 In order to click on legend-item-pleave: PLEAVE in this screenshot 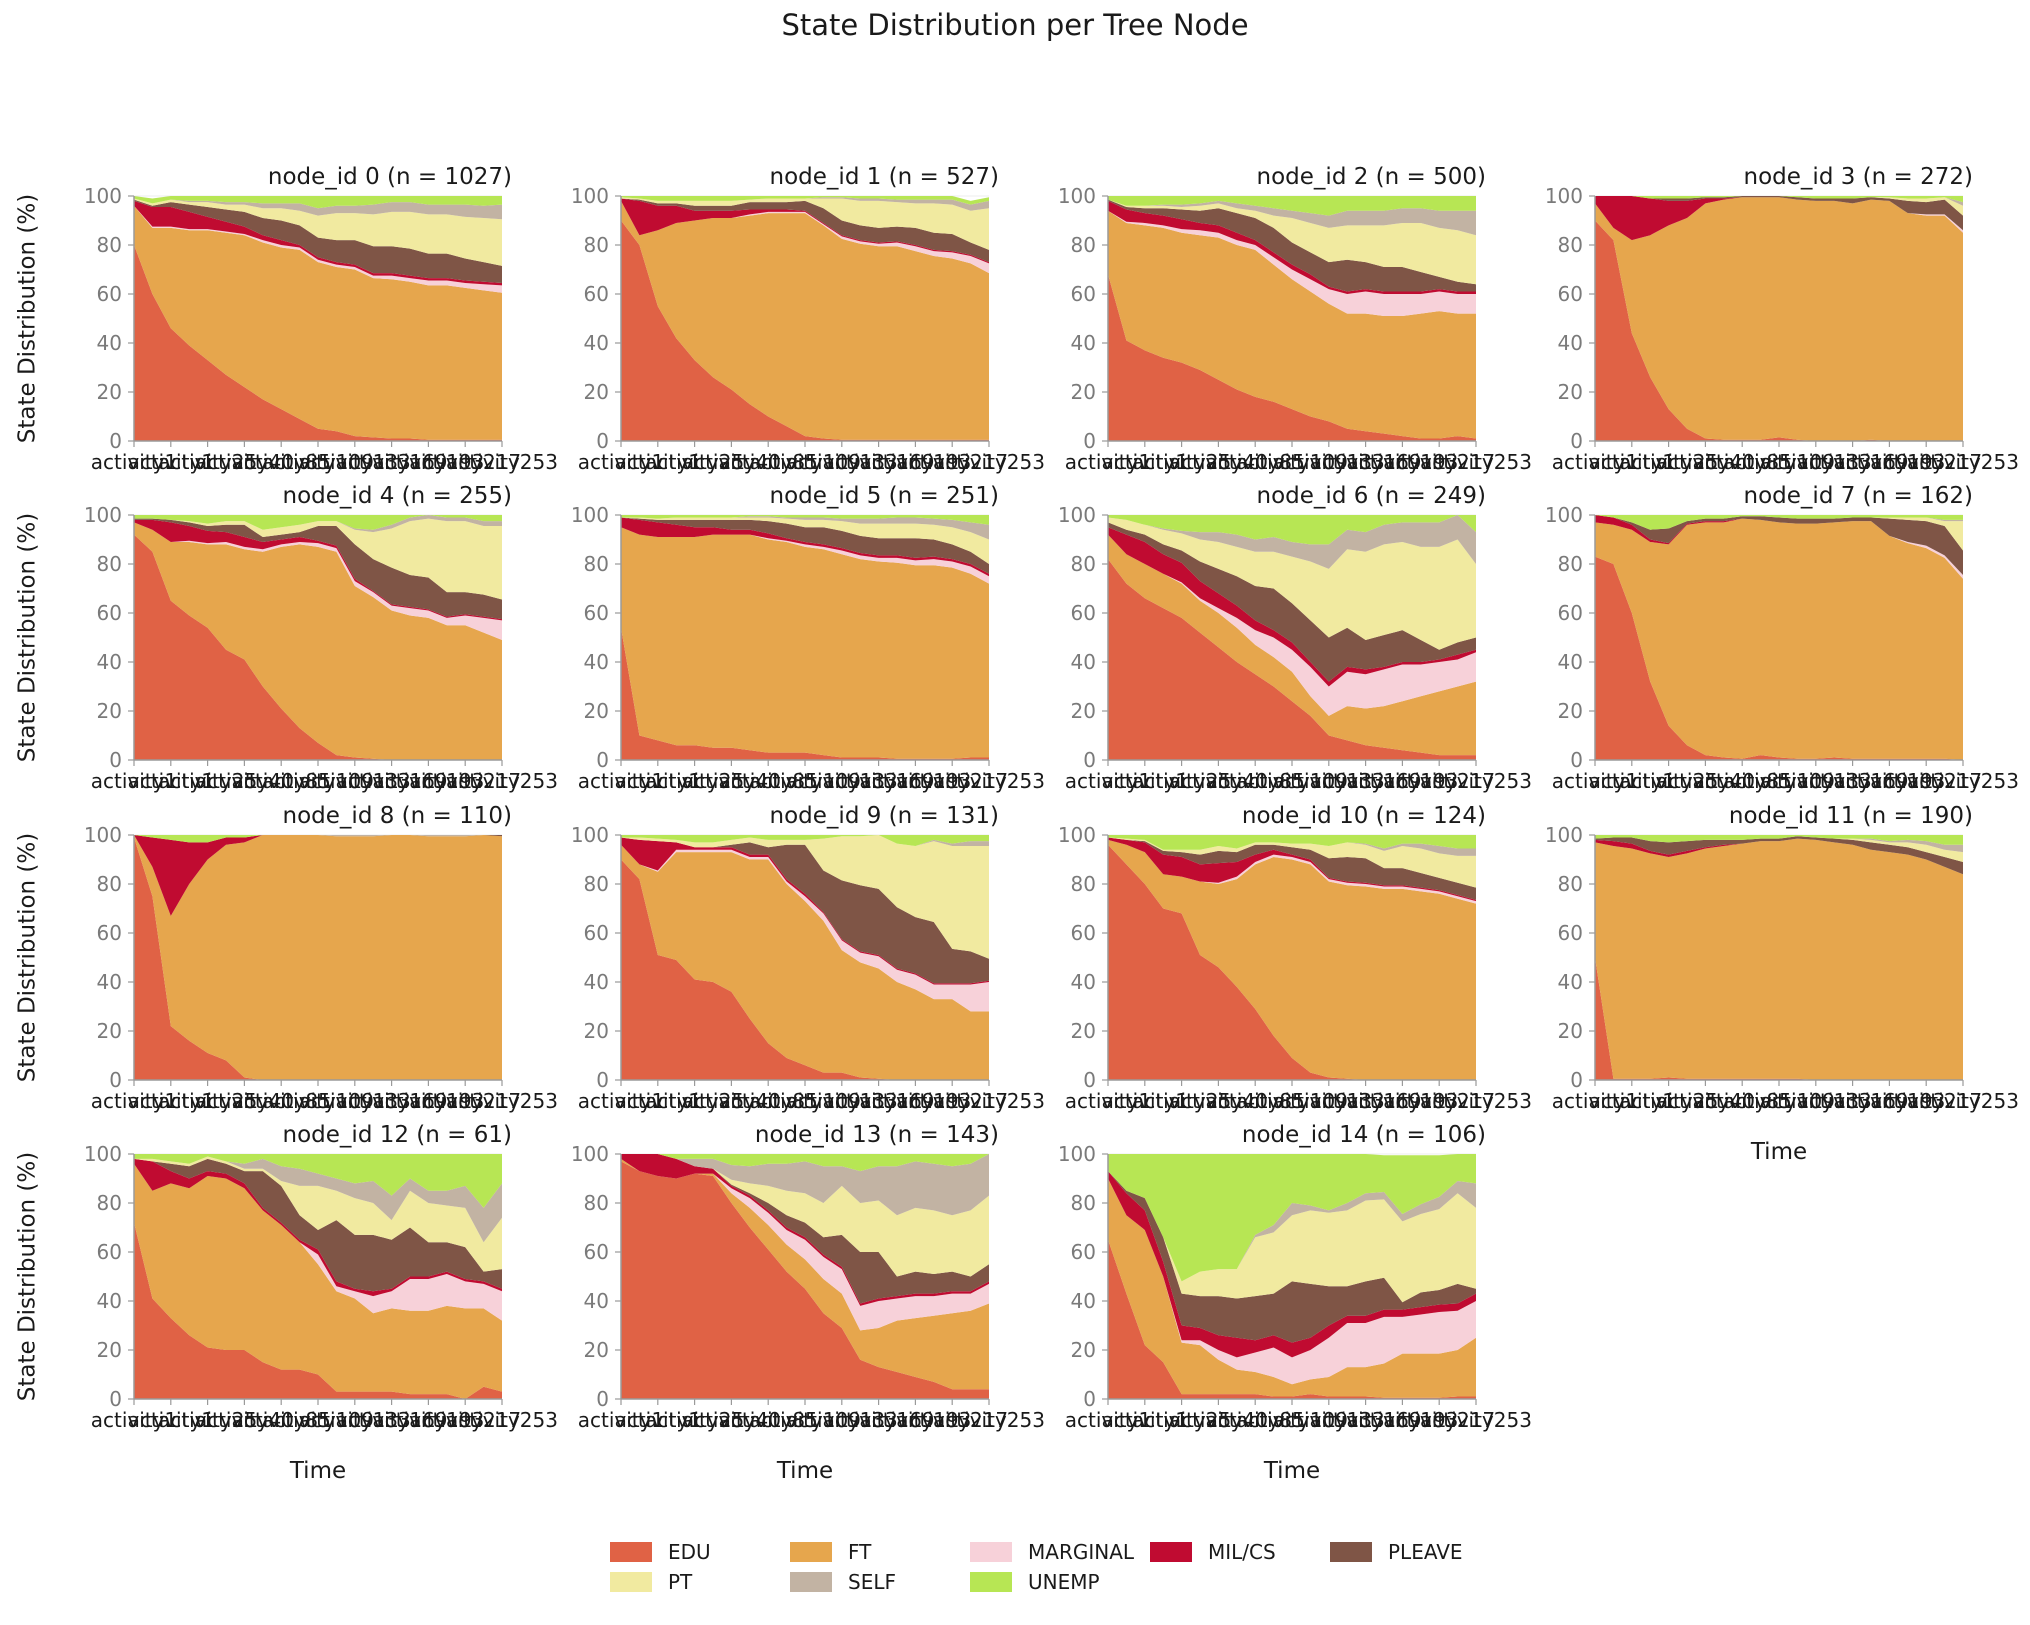, I will do `click(1396, 1552)`.